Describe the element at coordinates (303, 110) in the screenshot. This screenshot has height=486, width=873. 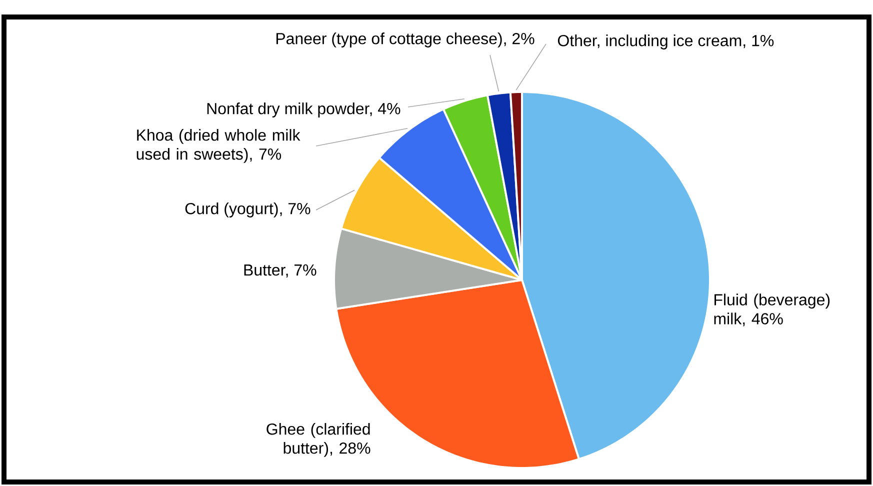
I see `slice-label: Nonfat dry milk powder, 4%` at that location.